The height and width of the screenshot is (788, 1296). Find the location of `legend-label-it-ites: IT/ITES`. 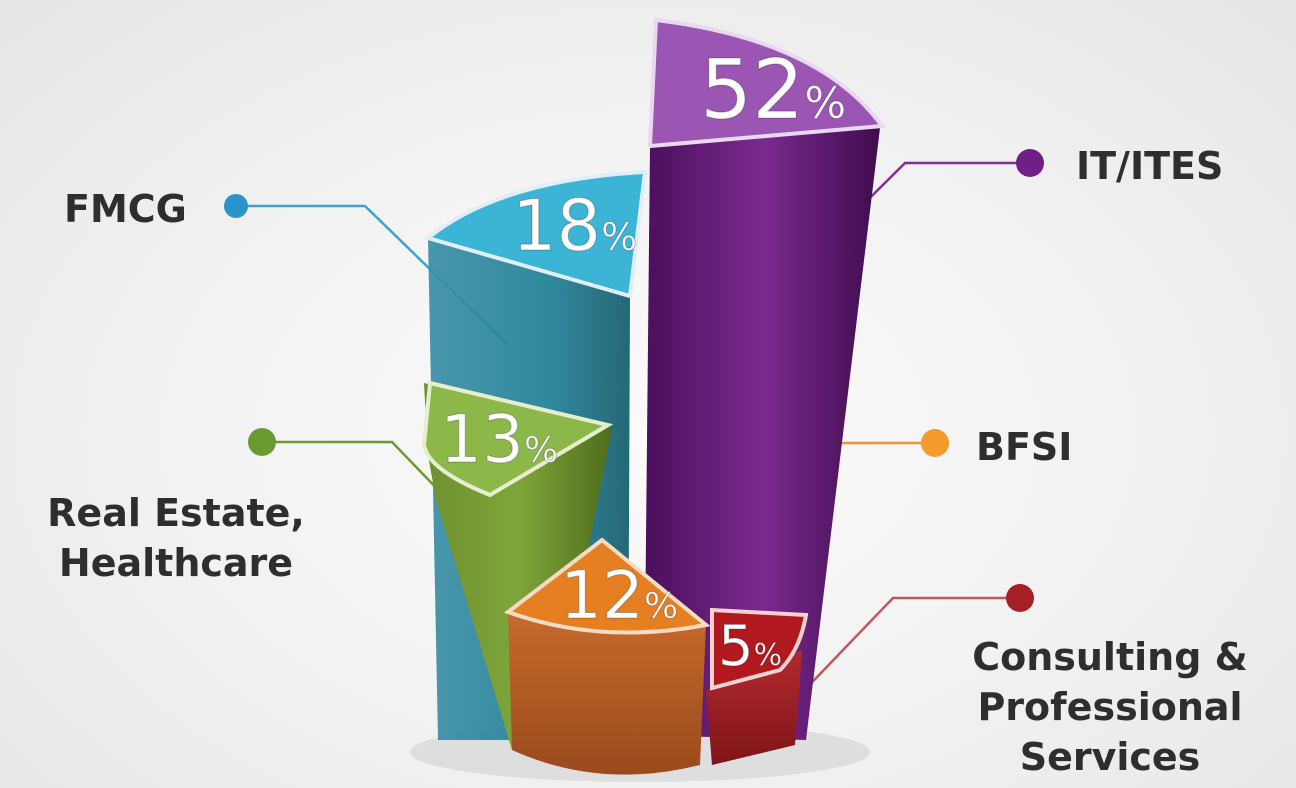

legend-label-it-ites: IT/ITES is located at coordinates (1150, 166).